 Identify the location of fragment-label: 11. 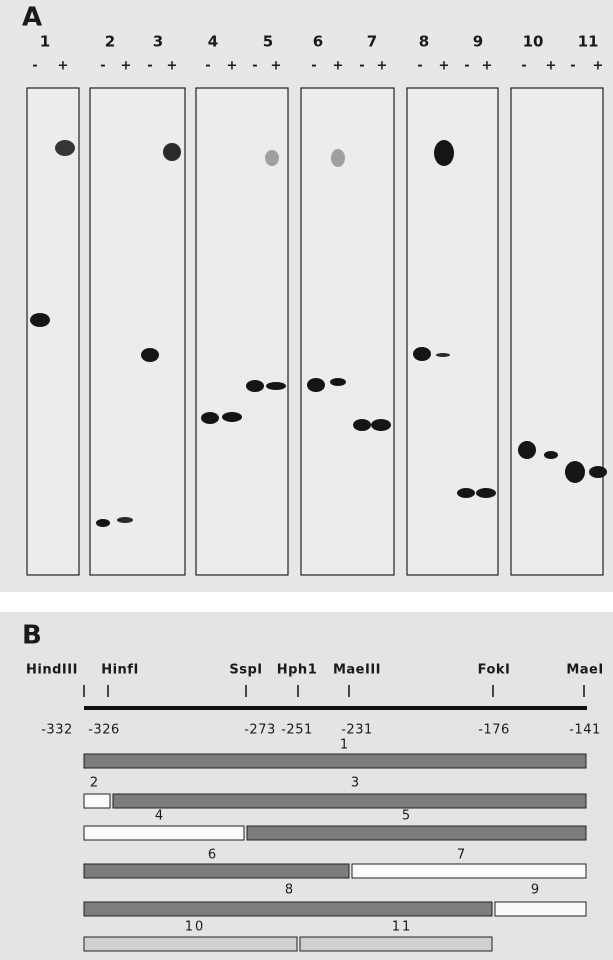
(402, 927).